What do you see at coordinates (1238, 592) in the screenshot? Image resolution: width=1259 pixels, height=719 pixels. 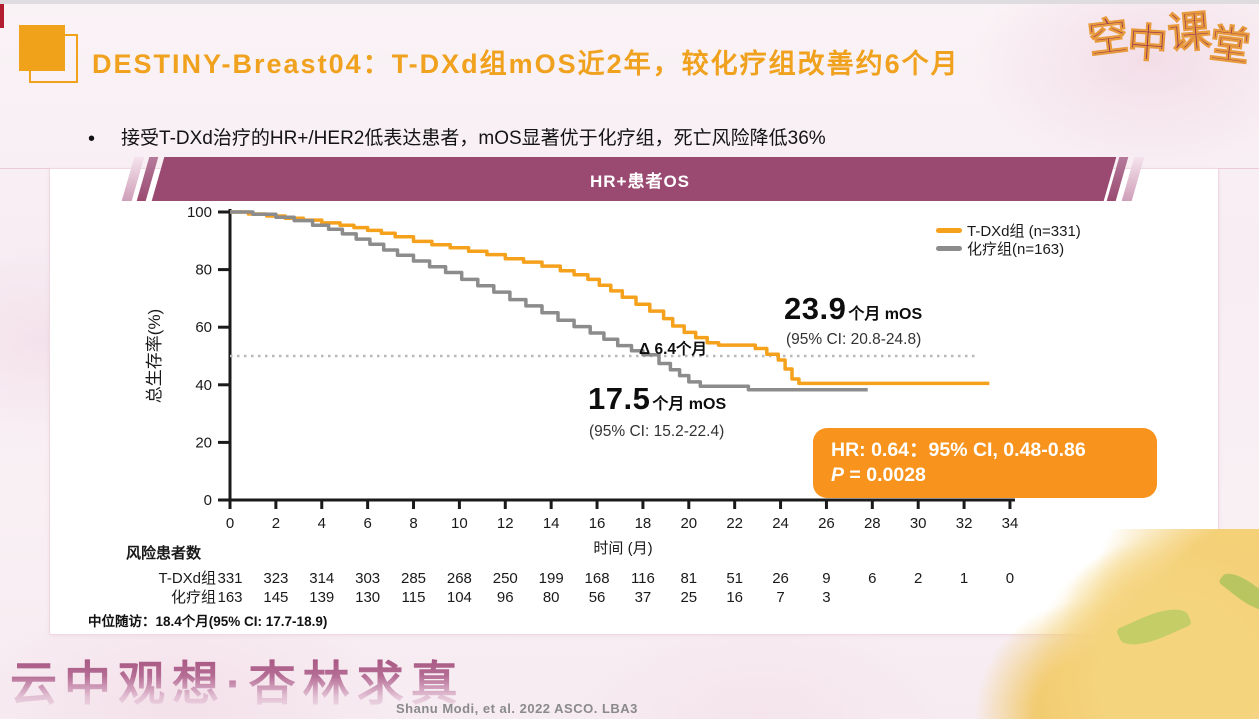 I see `leaf-icon` at bounding box center [1238, 592].